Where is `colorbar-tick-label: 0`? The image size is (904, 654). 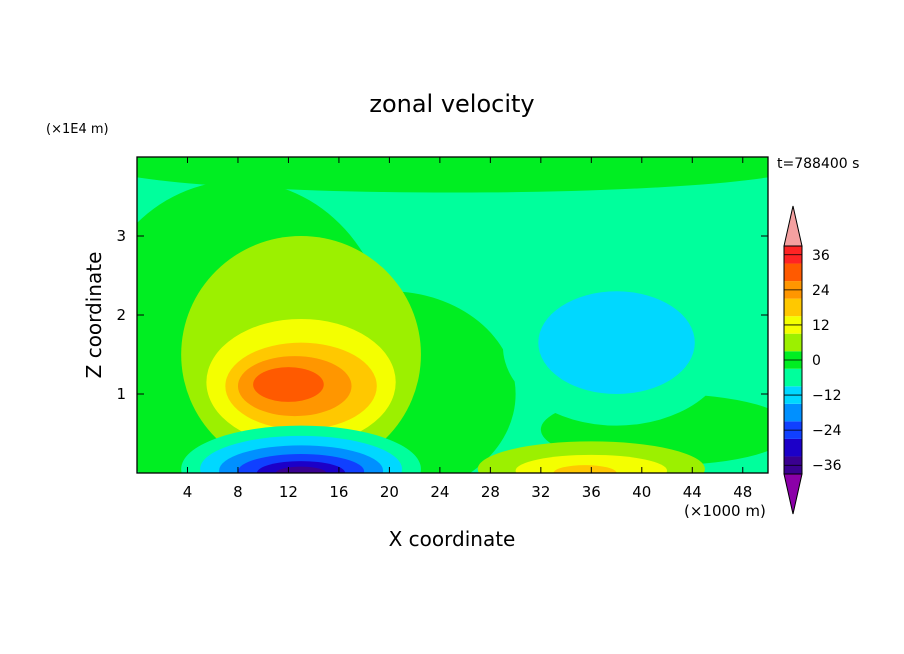 colorbar-tick-label: 0 is located at coordinates (816, 361).